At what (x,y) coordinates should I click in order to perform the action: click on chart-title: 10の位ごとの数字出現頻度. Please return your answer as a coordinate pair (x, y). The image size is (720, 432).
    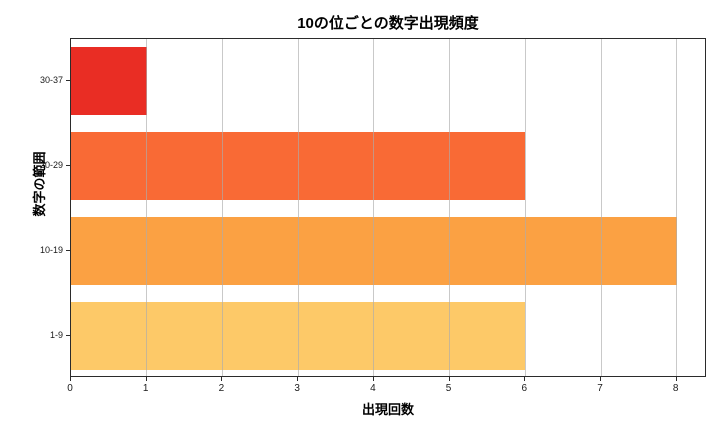
    Looking at the image, I should click on (388, 23).